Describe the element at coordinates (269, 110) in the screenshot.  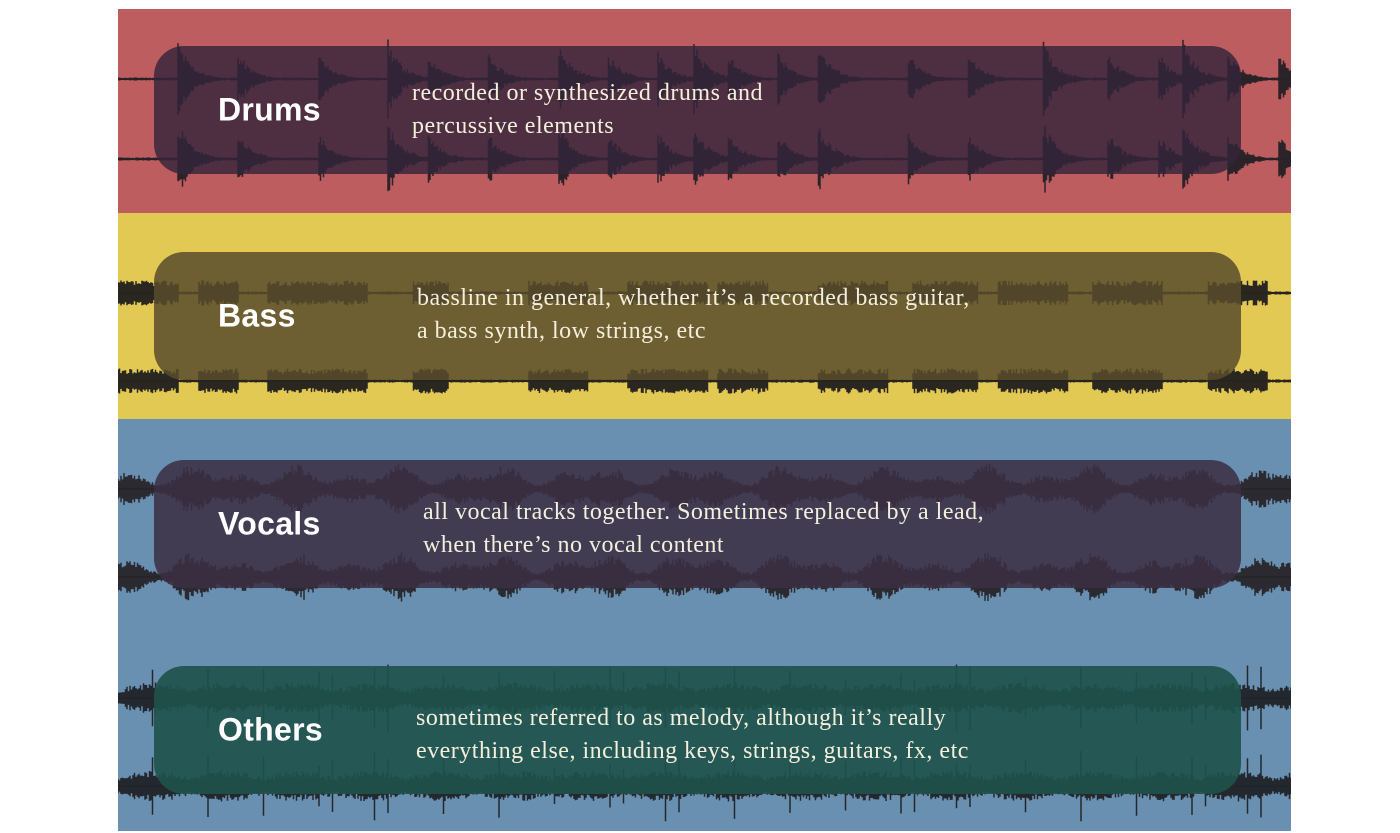
I see `stem-name-drums: Drums` at that location.